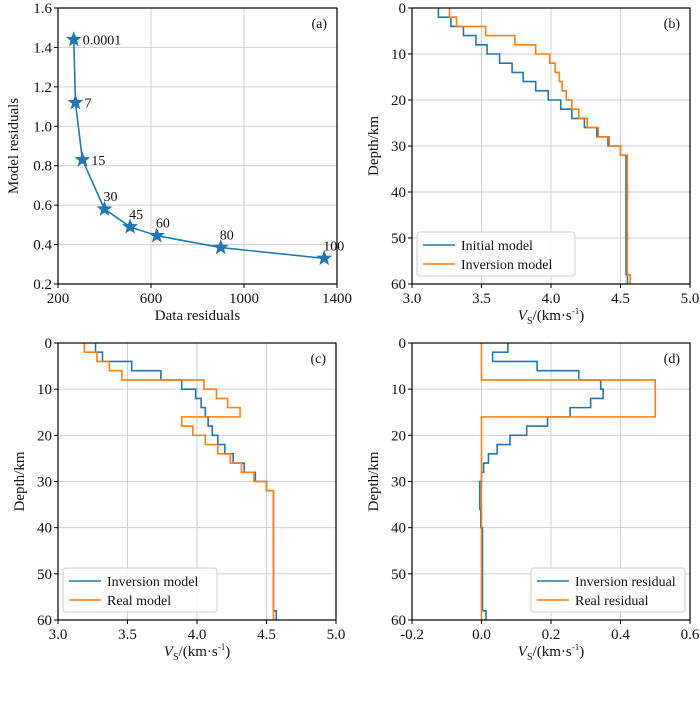 The height and width of the screenshot is (704, 700). I want to click on y-tick-label: 0.4, so click(42, 246).